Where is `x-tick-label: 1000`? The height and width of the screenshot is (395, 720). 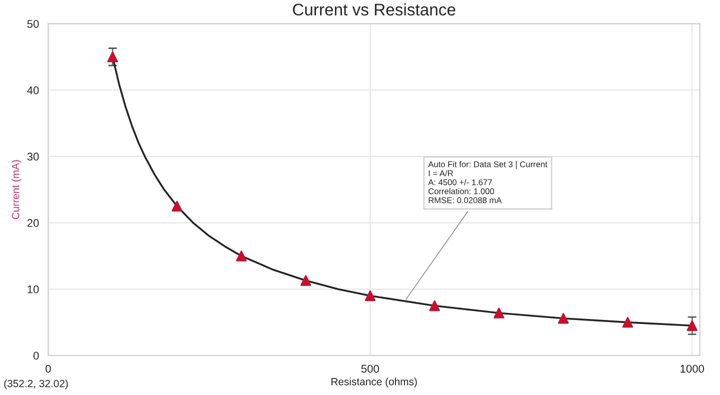
x-tick-label: 1000 is located at coordinates (692, 368).